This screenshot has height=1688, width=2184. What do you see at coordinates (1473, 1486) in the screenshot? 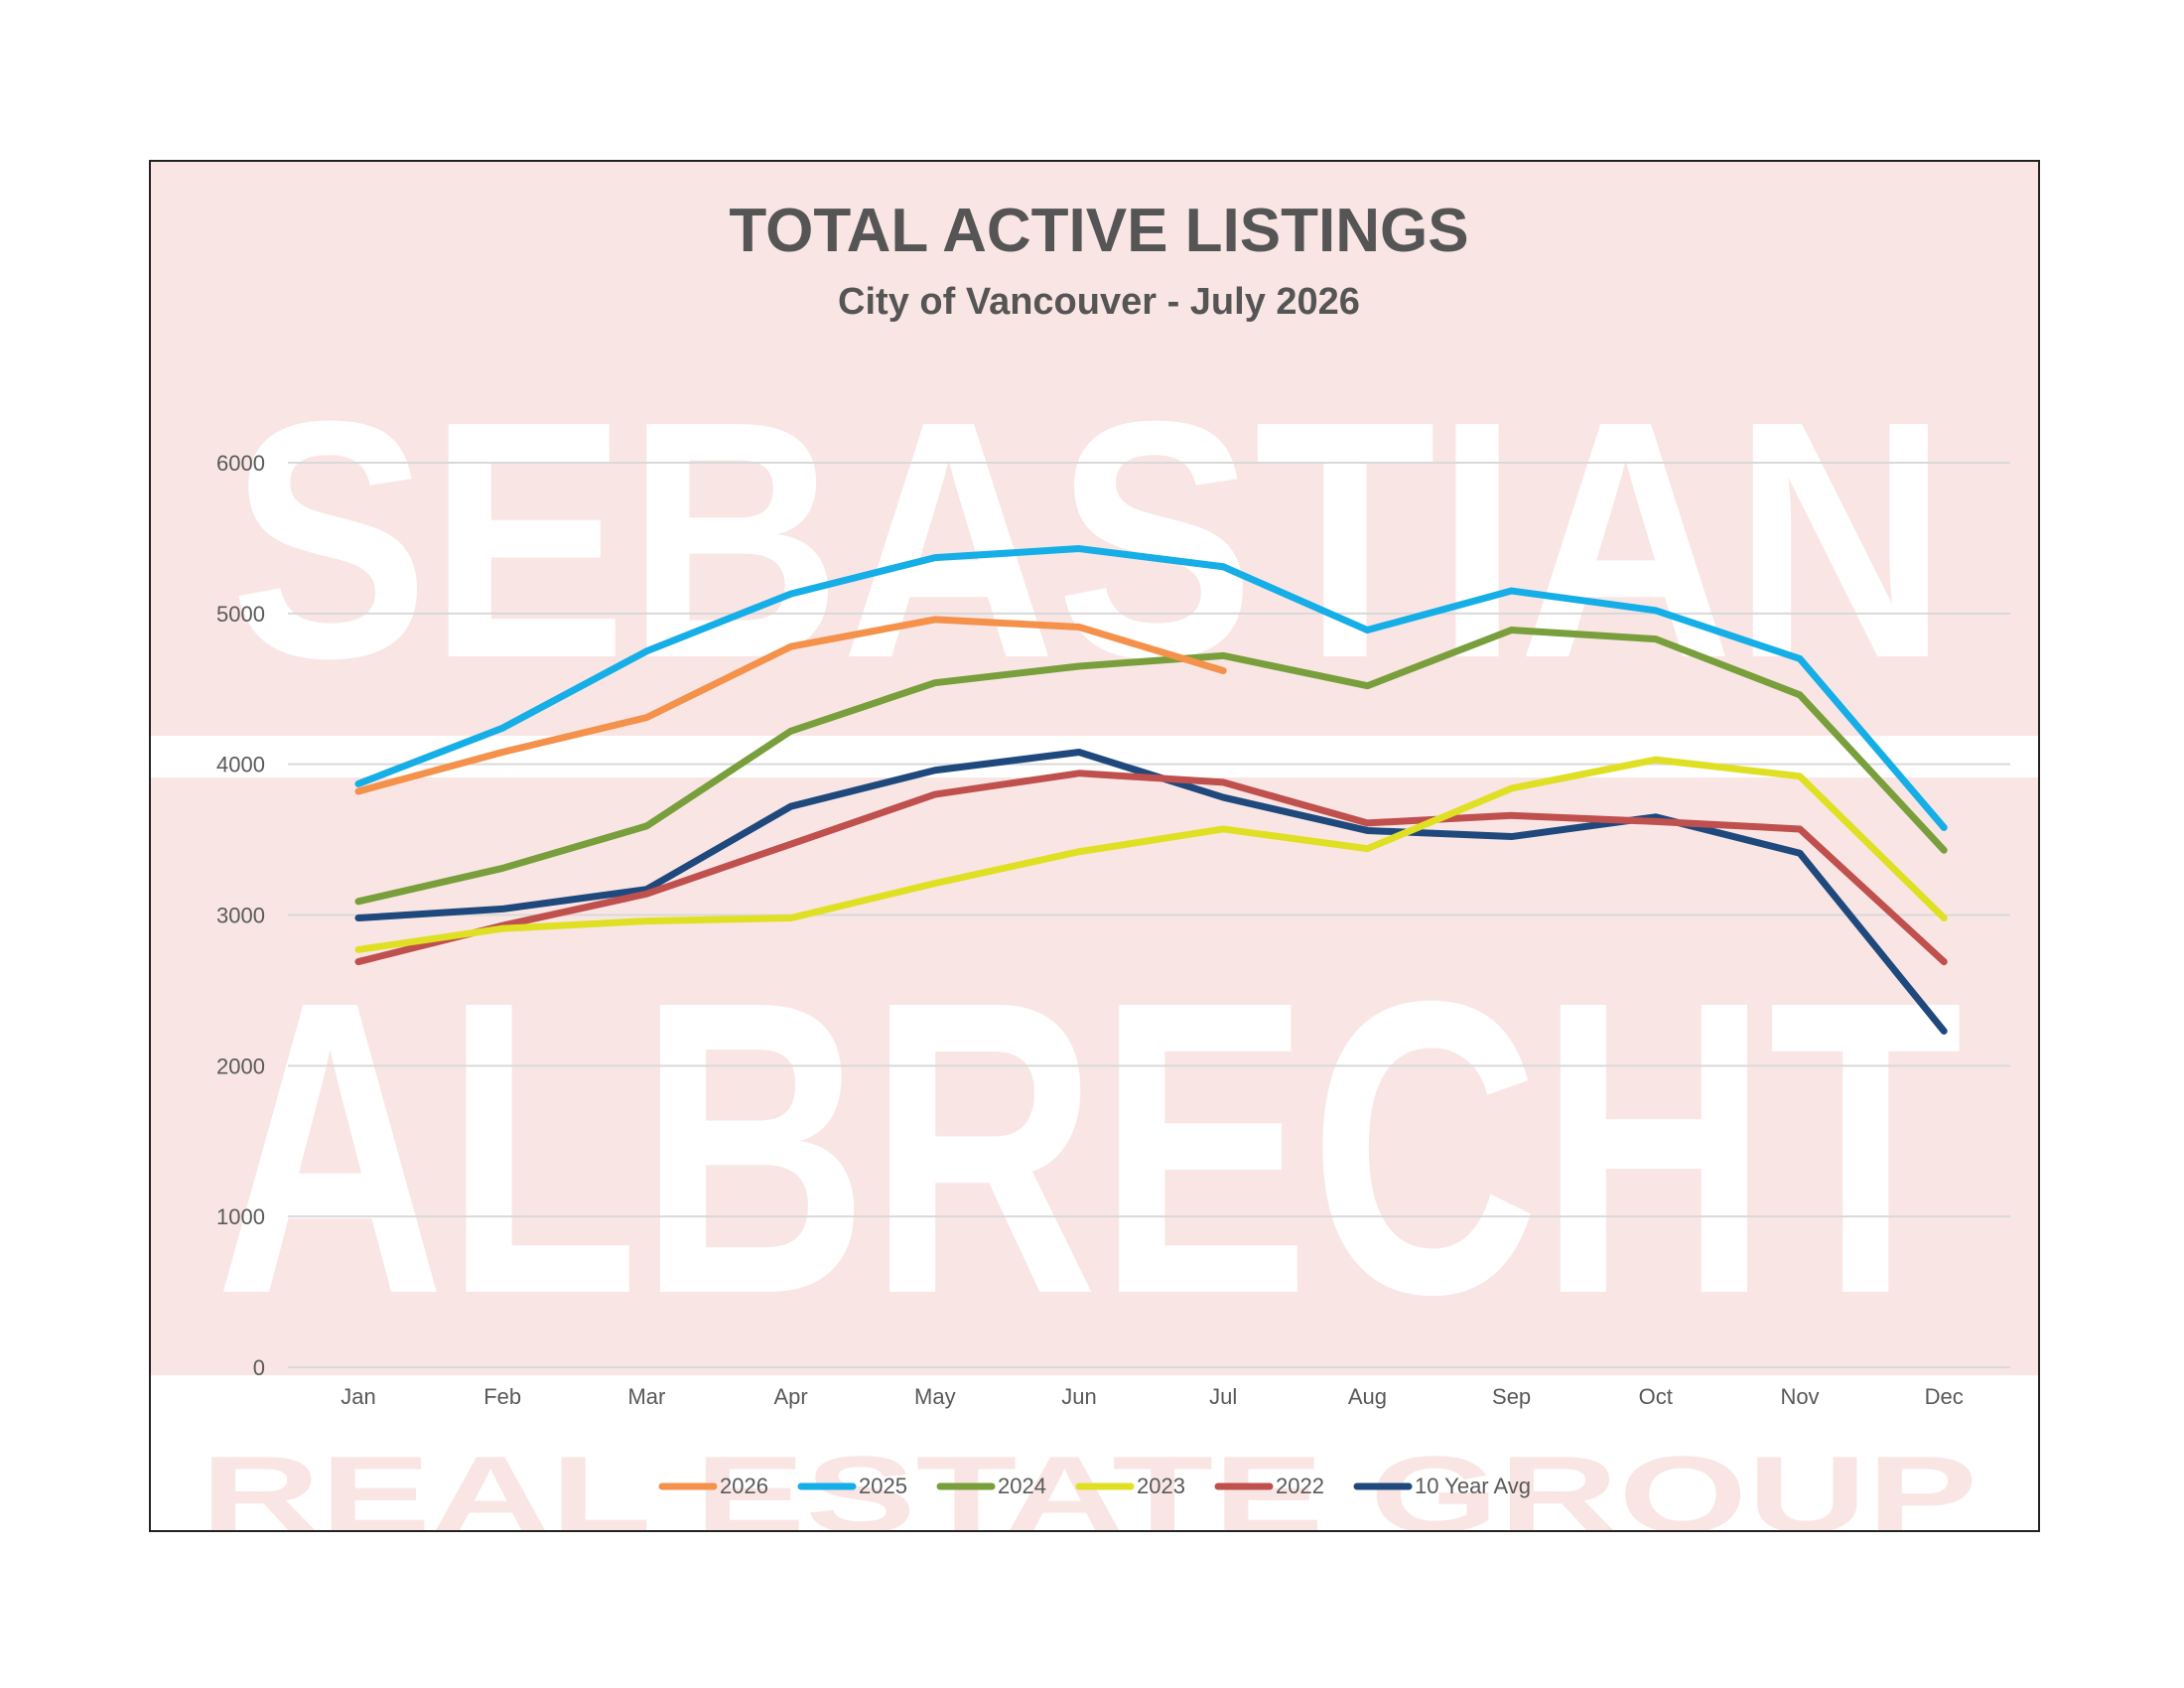
I see `legend-label: 10 Year Avg` at bounding box center [1473, 1486].